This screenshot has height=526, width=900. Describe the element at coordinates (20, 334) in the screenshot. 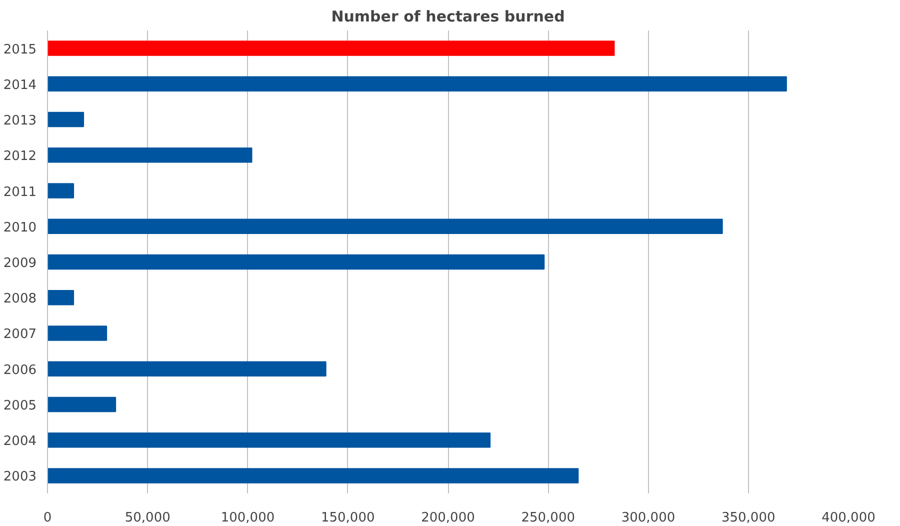

I see `y-tick-label: 2007` at that location.